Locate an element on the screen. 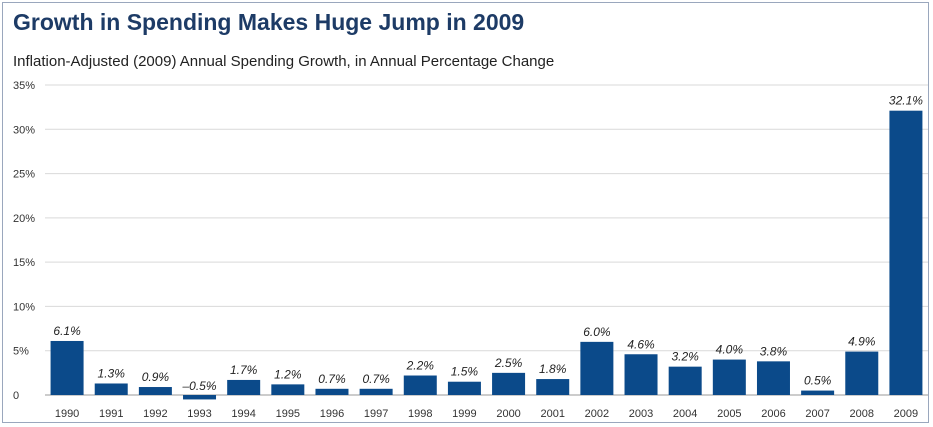 The image size is (933, 427). bar-1995 is located at coordinates (288, 389).